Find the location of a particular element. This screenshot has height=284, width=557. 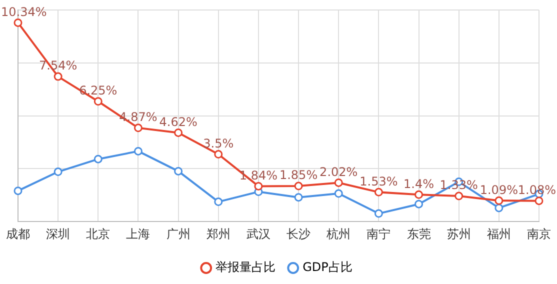

data-label: 2.02% is located at coordinates (339, 171).